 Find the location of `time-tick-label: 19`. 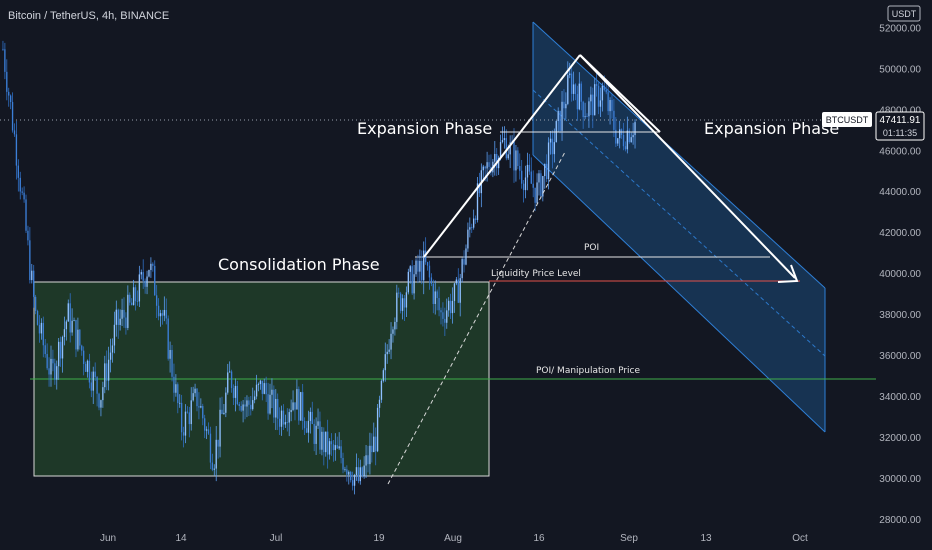

time-tick-label: 19 is located at coordinates (379, 538).